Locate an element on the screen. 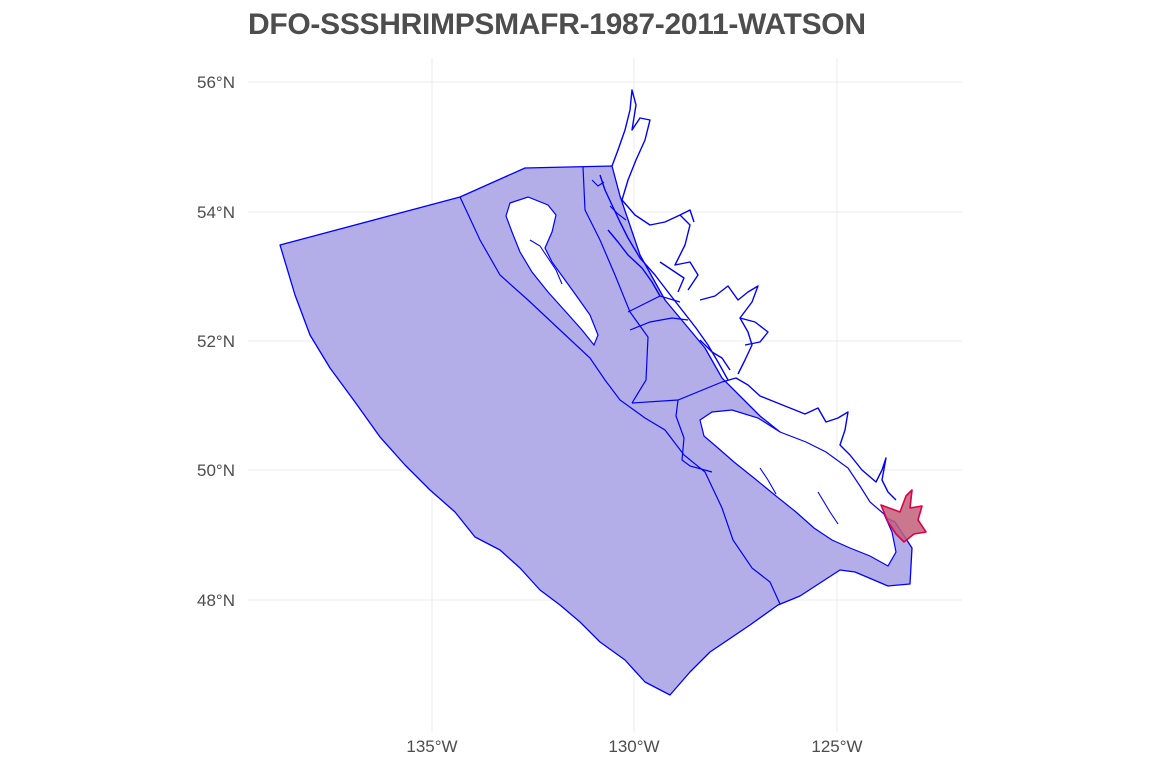  vancouver-island is located at coordinates (798, 488).